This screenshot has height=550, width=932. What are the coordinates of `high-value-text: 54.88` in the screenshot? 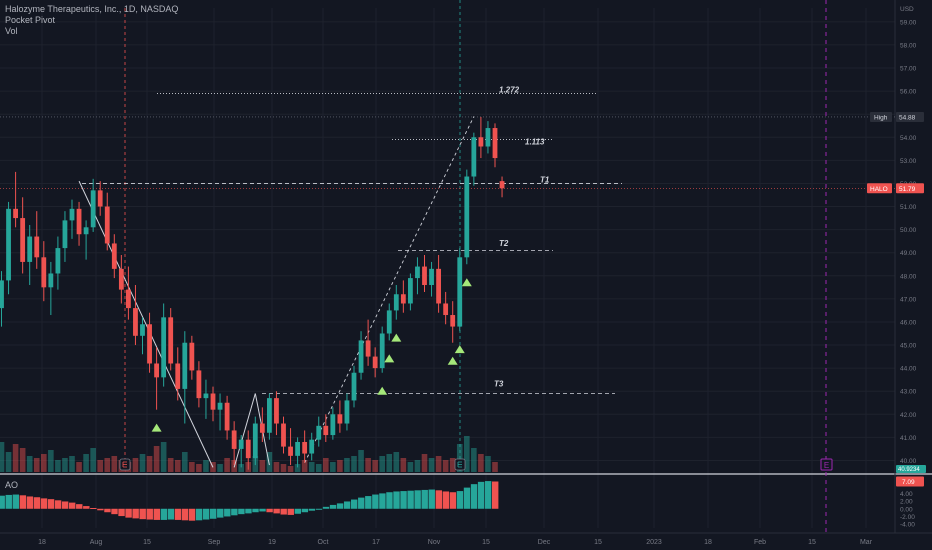 It's located at (907, 117).